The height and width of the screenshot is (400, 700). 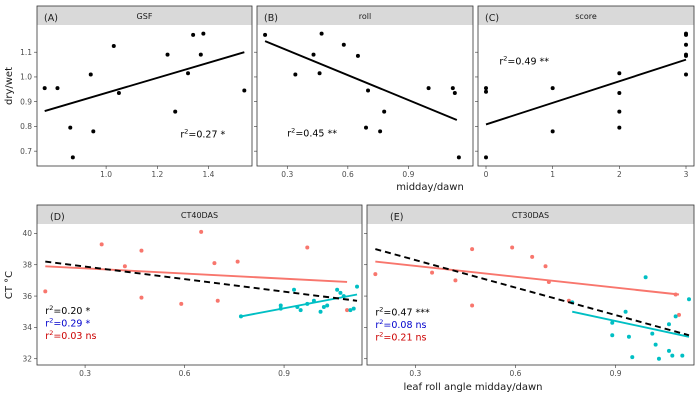 I want to click on y-tick-label: 1.0, so click(x=26, y=77).